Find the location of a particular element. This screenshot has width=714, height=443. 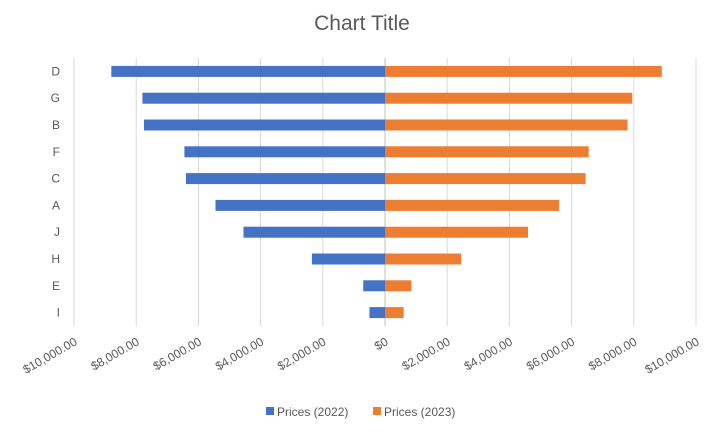

bar-B-prices-2022 is located at coordinates (264, 125).